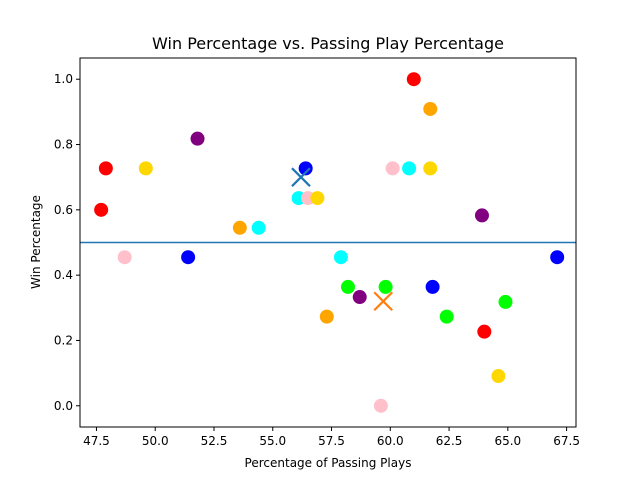 This screenshot has width=640, height=480. What do you see at coordinates (63, 210) in the screenshot?
I see `y-tick-label: 0.6` at bounding box center [63, 210].